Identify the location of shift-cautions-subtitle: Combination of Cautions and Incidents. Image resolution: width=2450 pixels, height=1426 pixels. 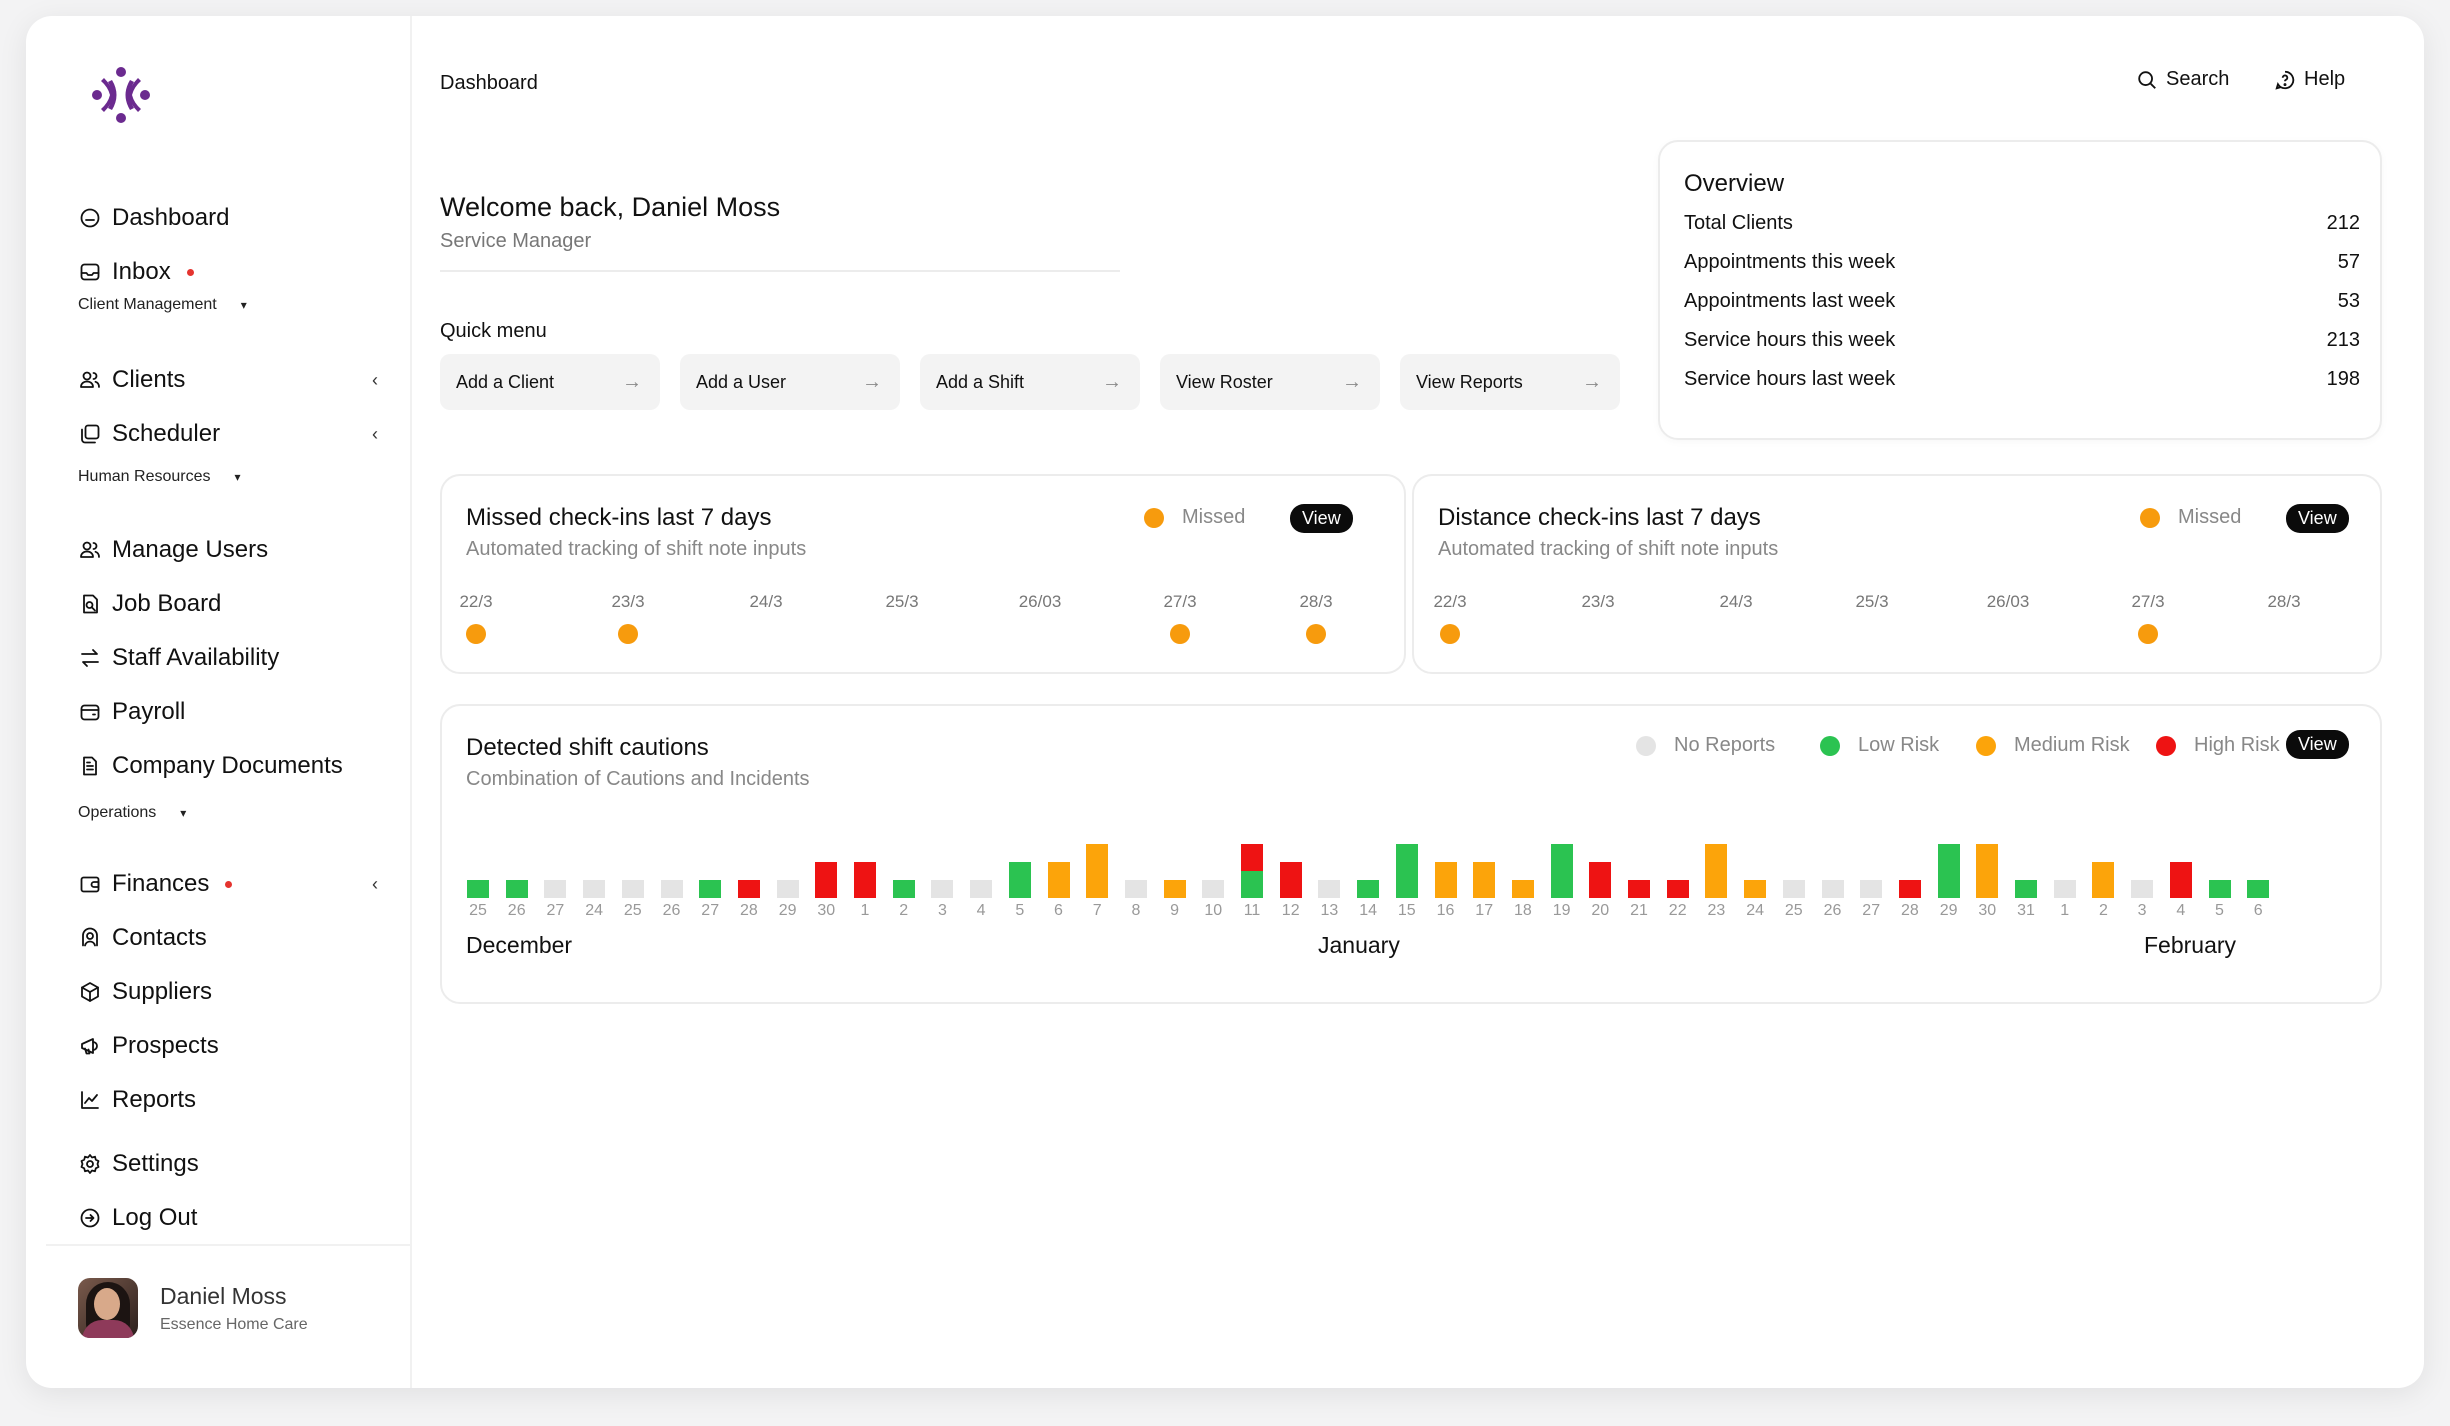
(638, 779).